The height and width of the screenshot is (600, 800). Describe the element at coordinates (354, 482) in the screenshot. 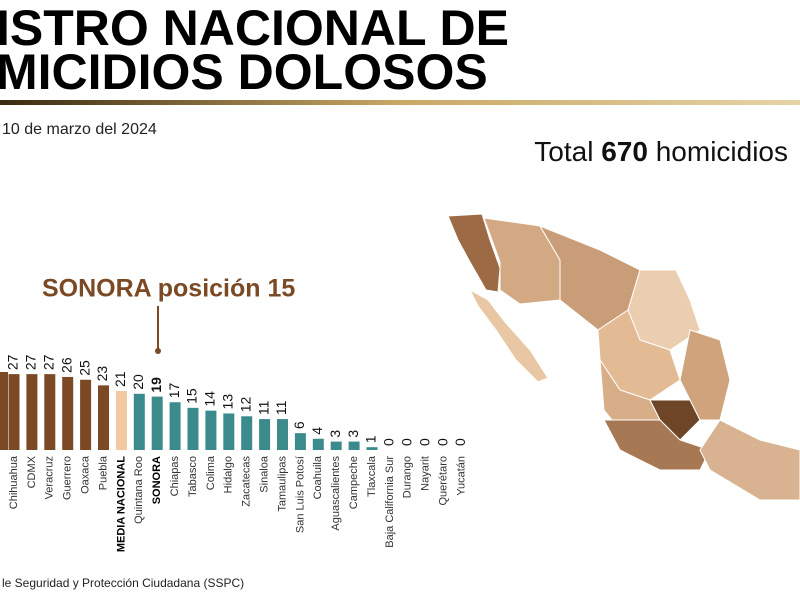

I see `category-label: Campeche` at that location.